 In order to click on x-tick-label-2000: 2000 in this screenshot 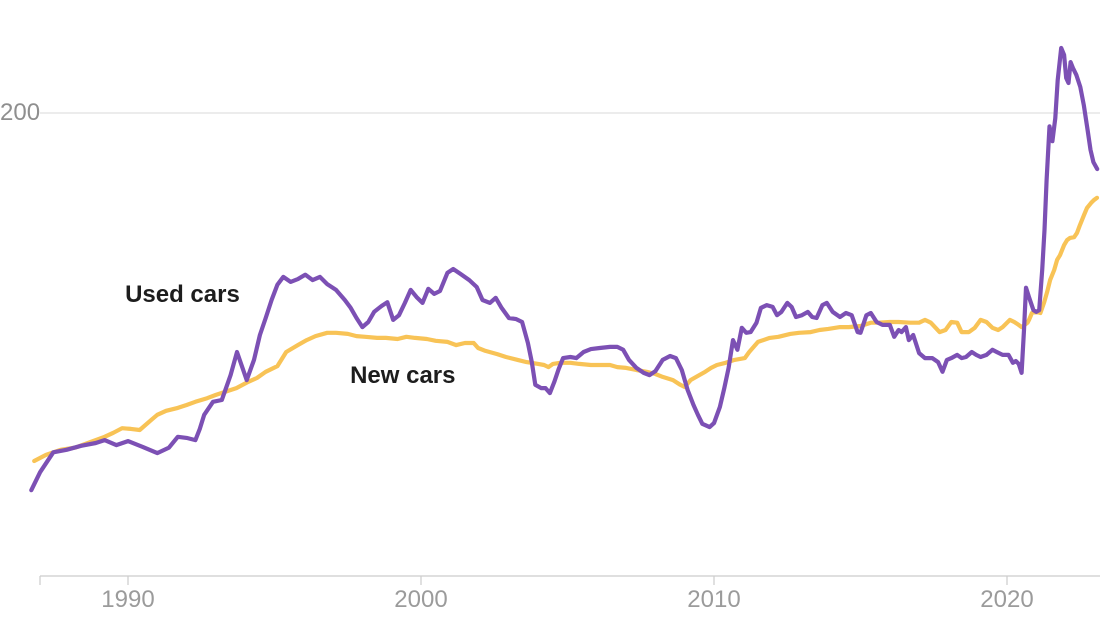, I will do `click(421, 599)`.